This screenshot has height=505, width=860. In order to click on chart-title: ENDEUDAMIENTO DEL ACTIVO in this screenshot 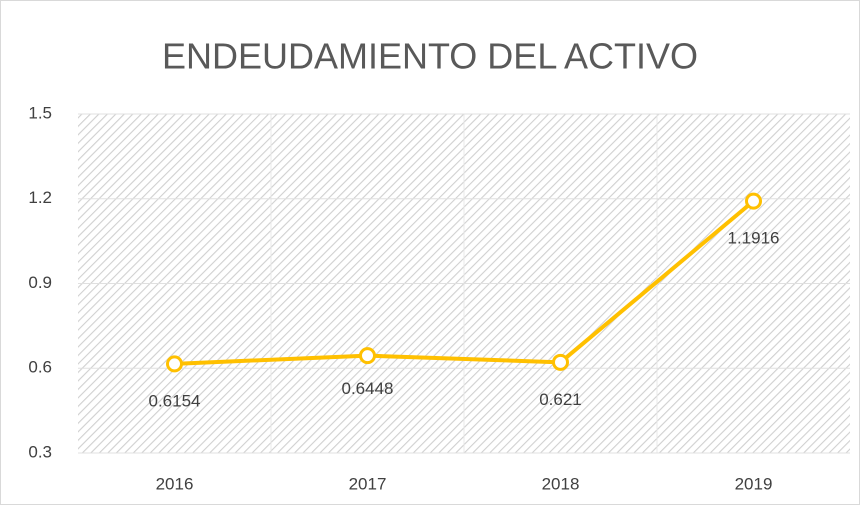, I will do `click(430, 56)`.